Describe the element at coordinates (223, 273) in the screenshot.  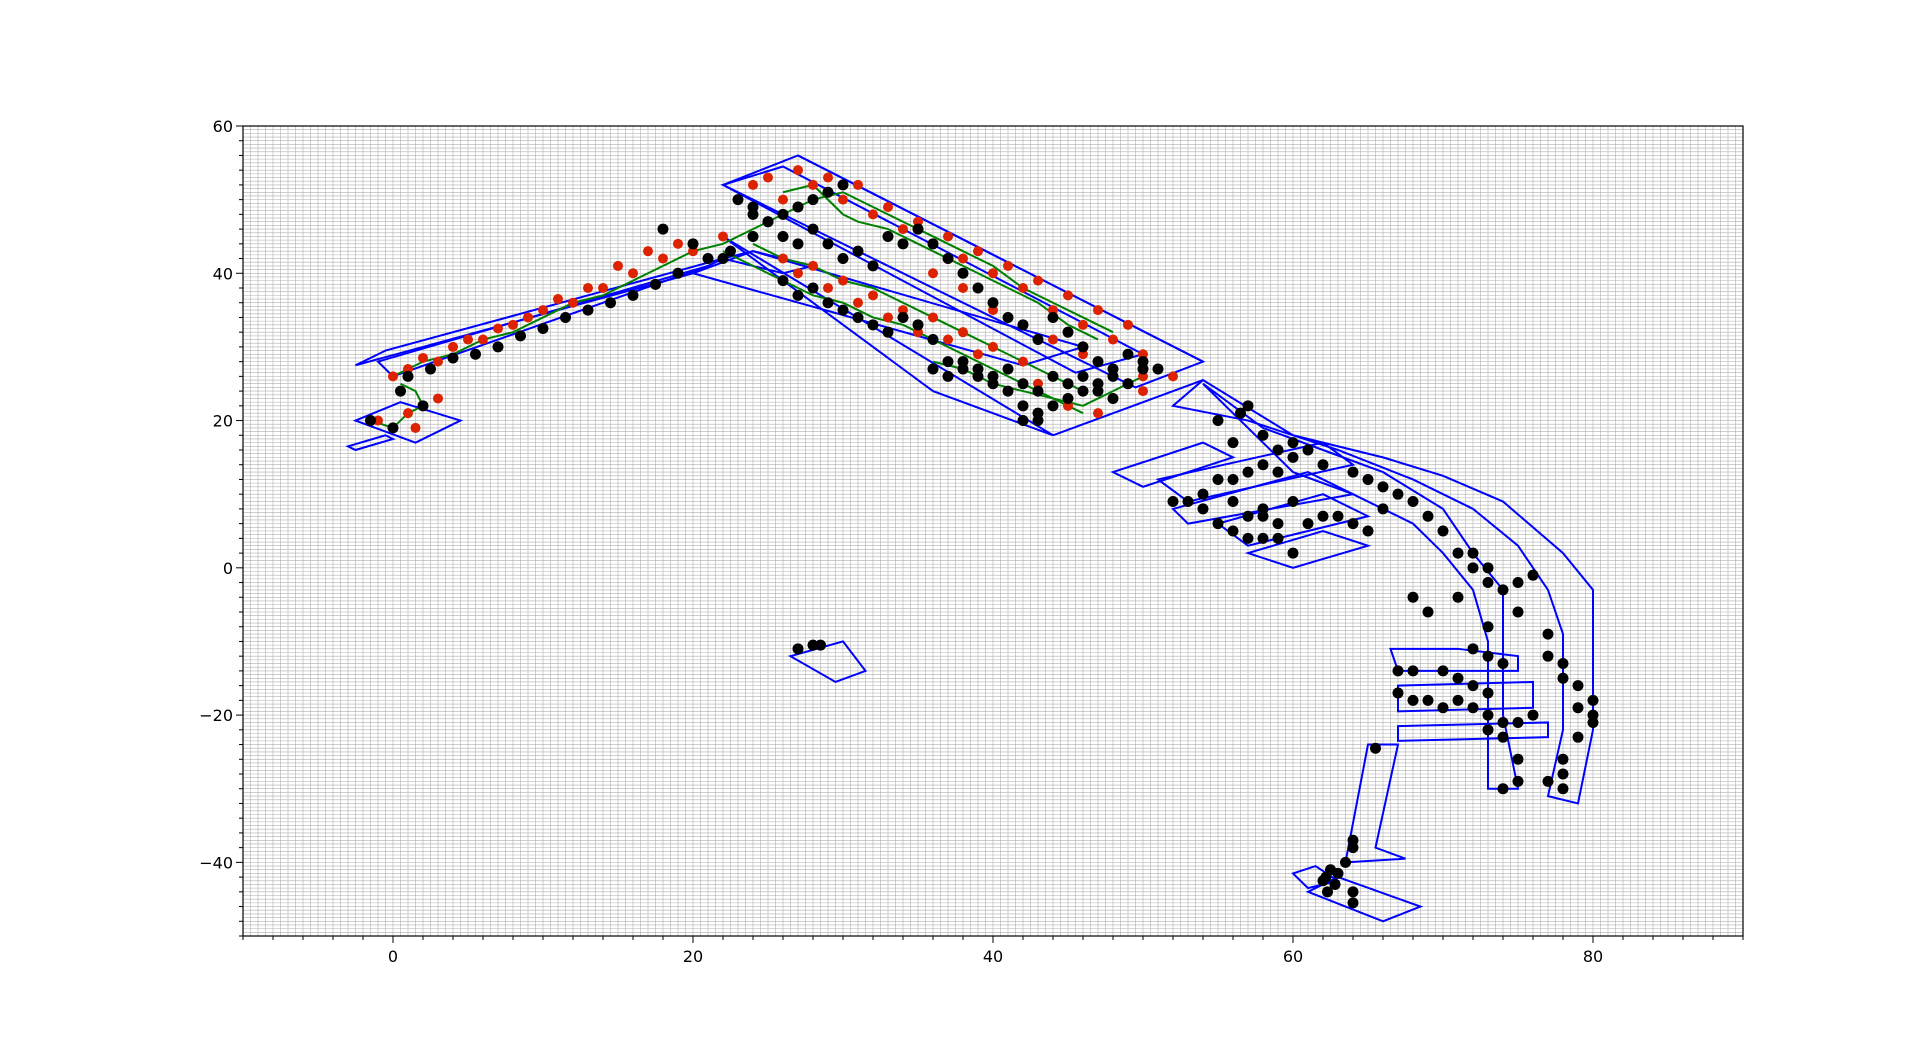
I see `y-tick-label: 40` at that location.